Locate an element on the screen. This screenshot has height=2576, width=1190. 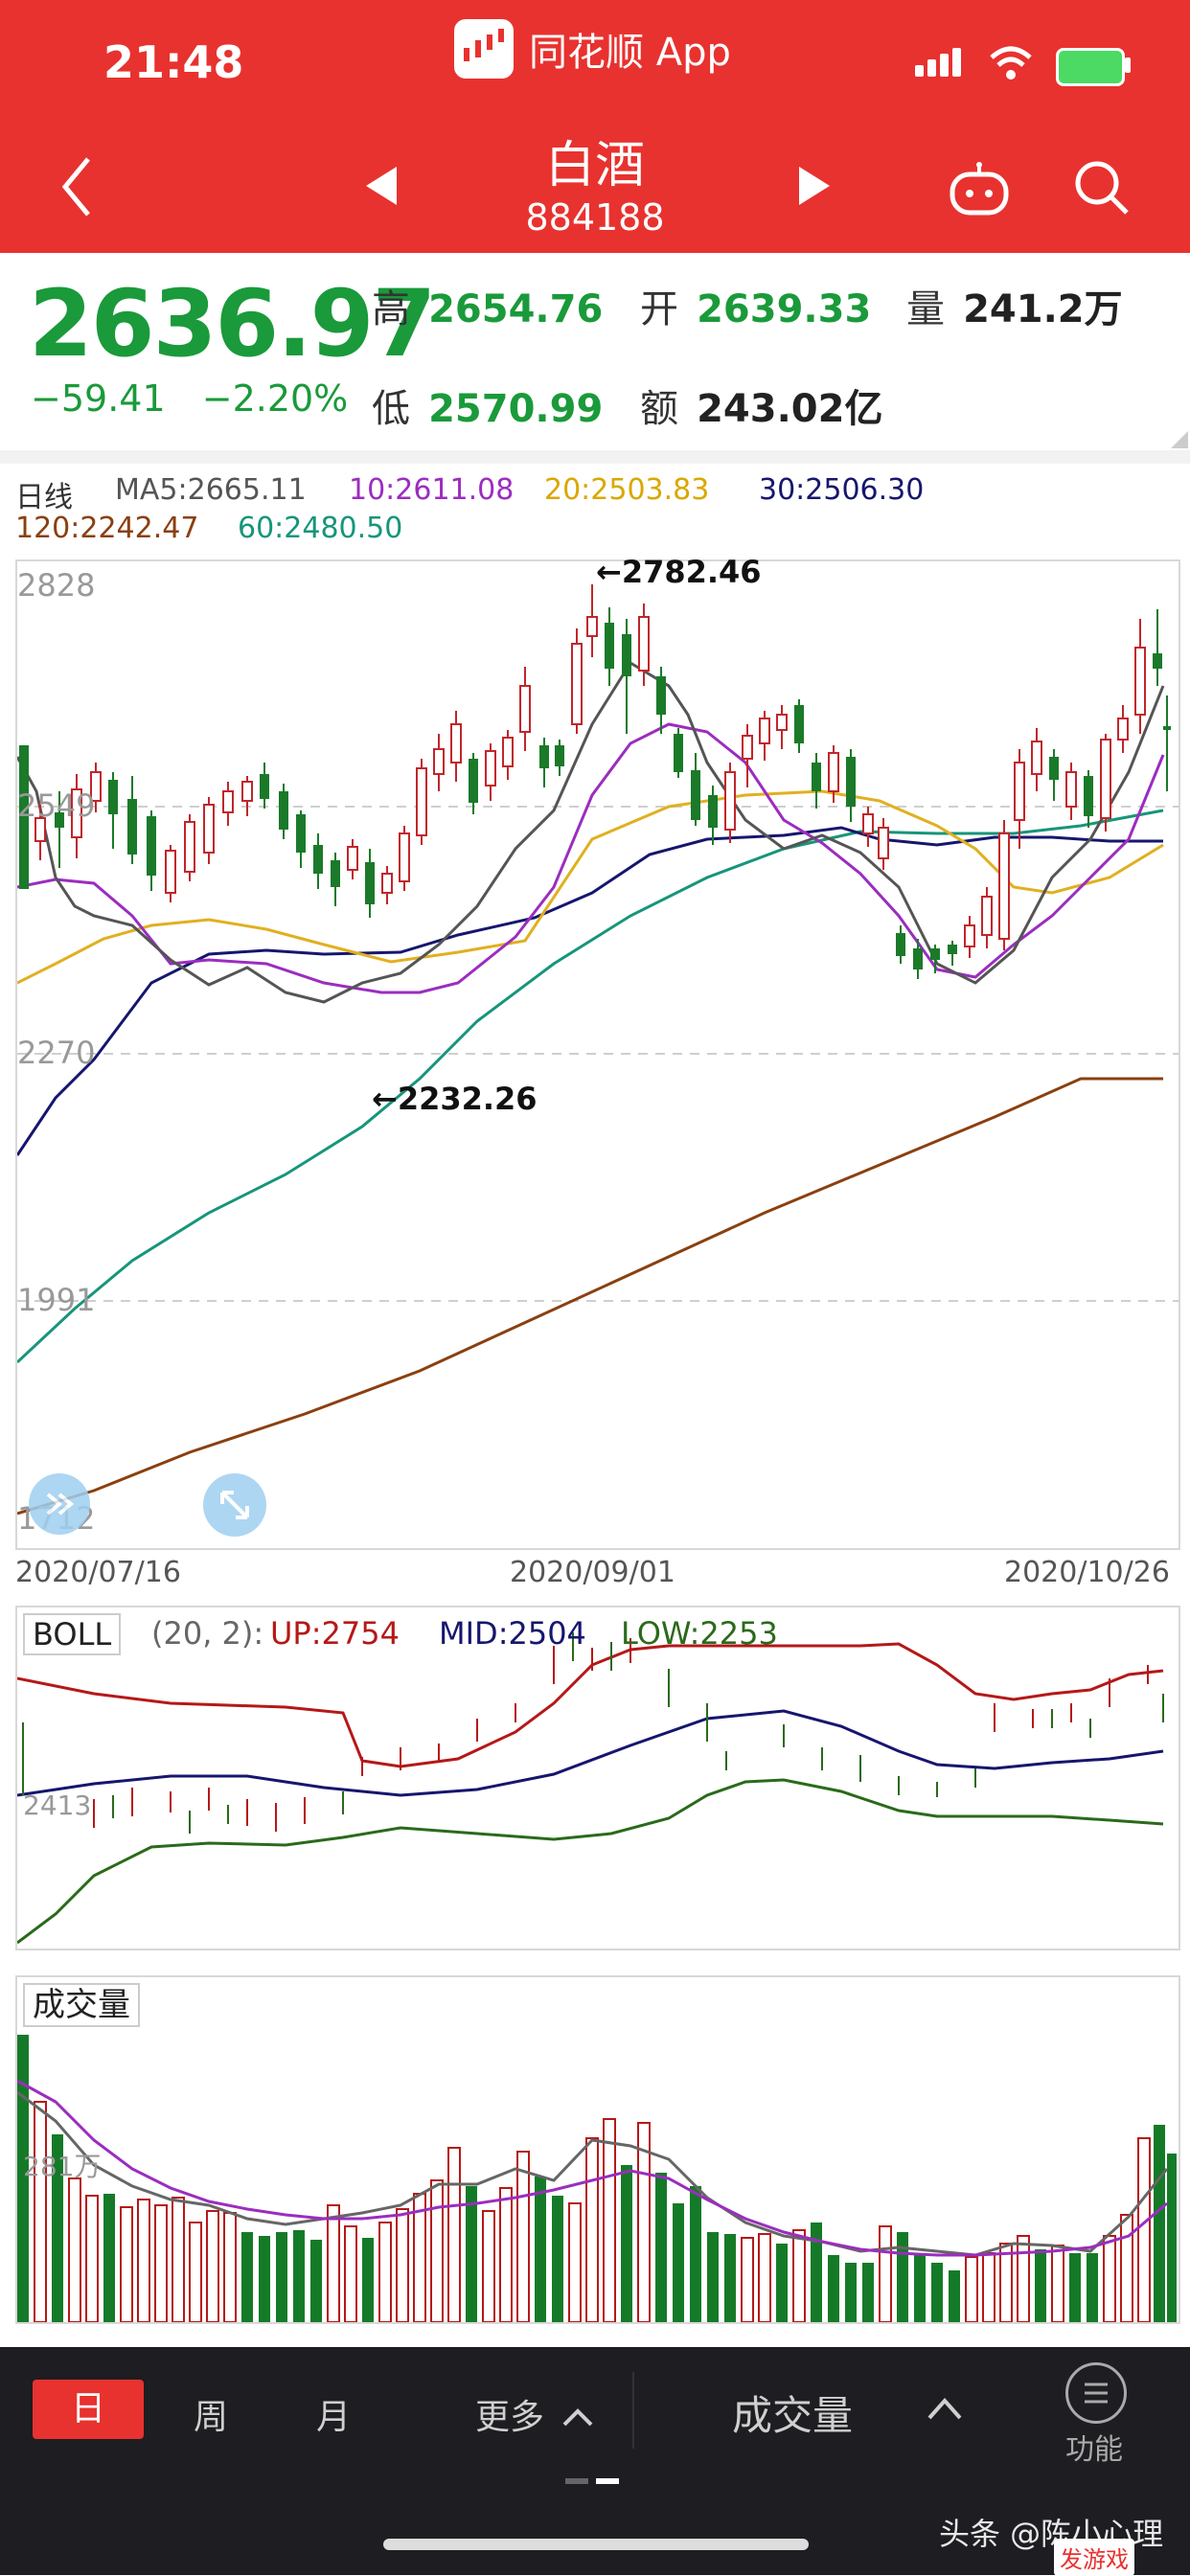
function-label: 功能 is located at coordinates (1094, 2450).